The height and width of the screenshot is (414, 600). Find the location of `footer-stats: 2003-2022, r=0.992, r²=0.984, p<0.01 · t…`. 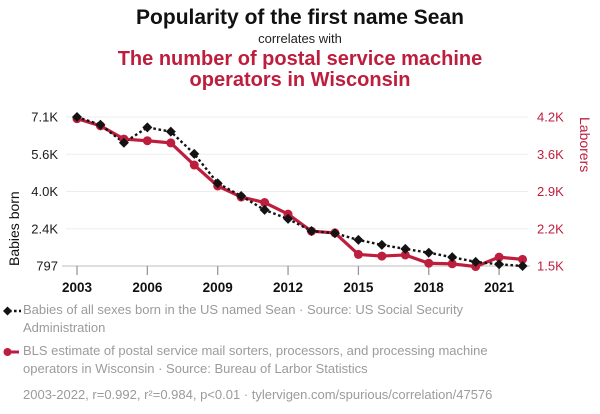

footer-stats: 2003-2022, r=0.992, r²=0.984, p<0.01 · t… is located at coordinates (258, 394).